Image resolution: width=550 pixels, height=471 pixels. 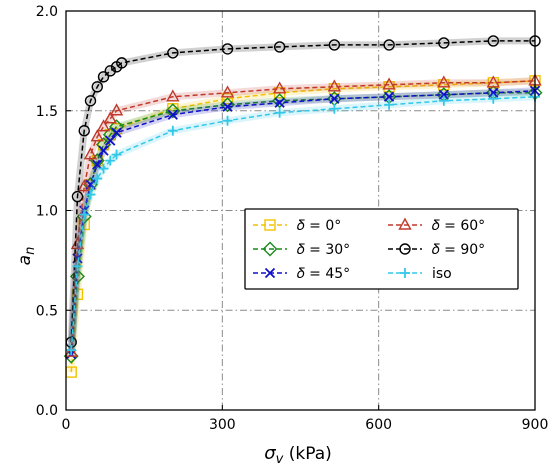 I want to click on x-axis-label-main: σ, so click(x=270, y=453).